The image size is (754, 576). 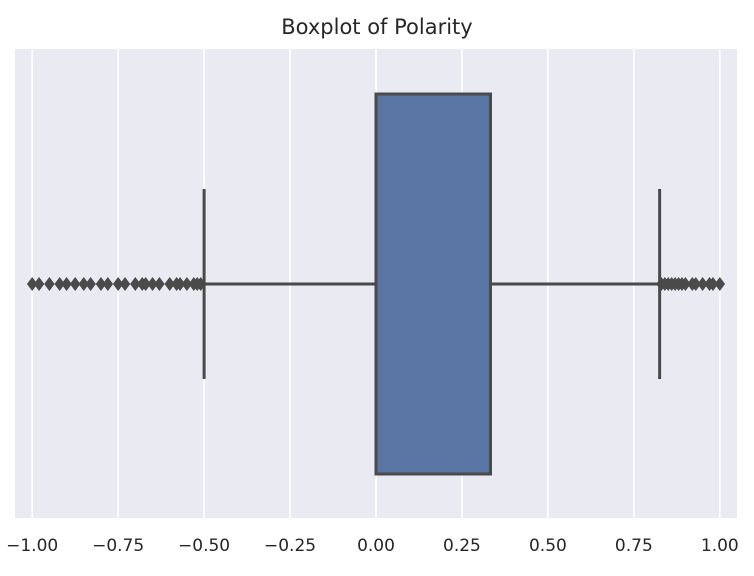 I want to click on x-tick-label-1: −0.75, so click(x=118, y=546).